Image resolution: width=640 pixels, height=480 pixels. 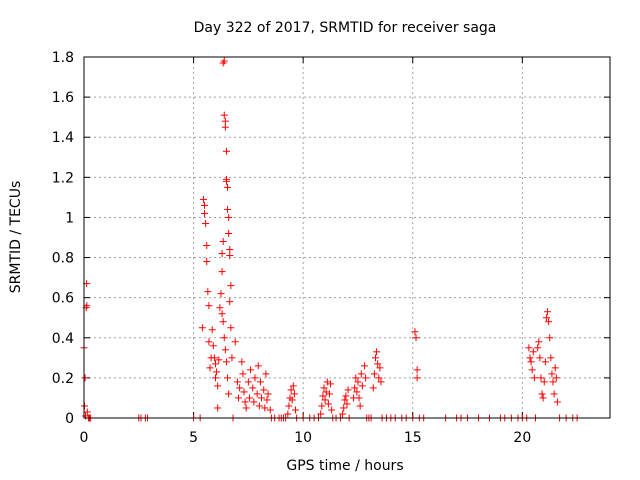 What do you see at coordinates (63, 98) in the screenshot?
I see `y-tick-label: 1.6` at bounding box center [63, 98].